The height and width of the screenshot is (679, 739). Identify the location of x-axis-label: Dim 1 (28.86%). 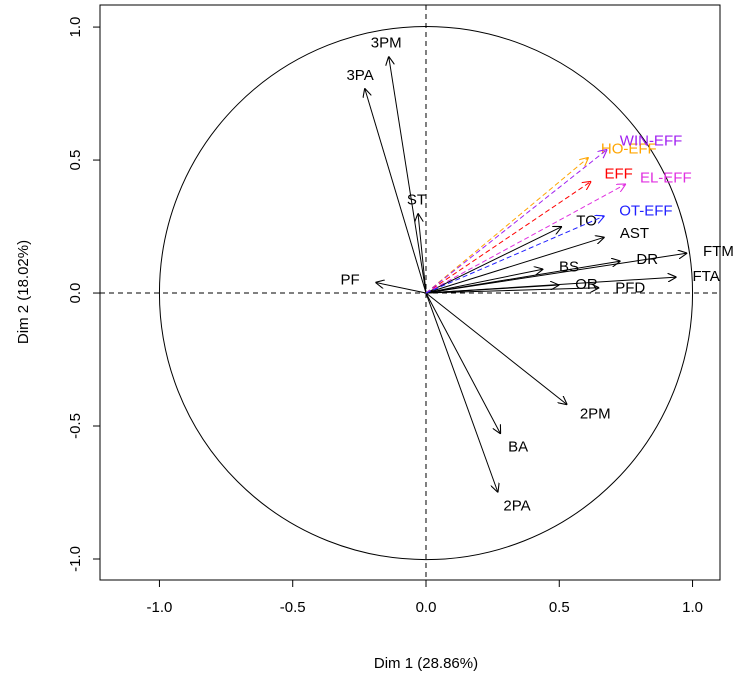
(426, 663).